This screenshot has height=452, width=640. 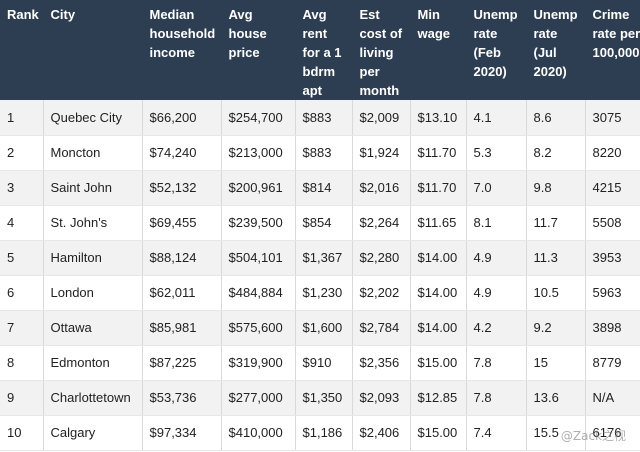 What do you see at coordinates (612, 328) in the screenshot?
I see `table-cell: 3898` at bounding box center [612, 328].